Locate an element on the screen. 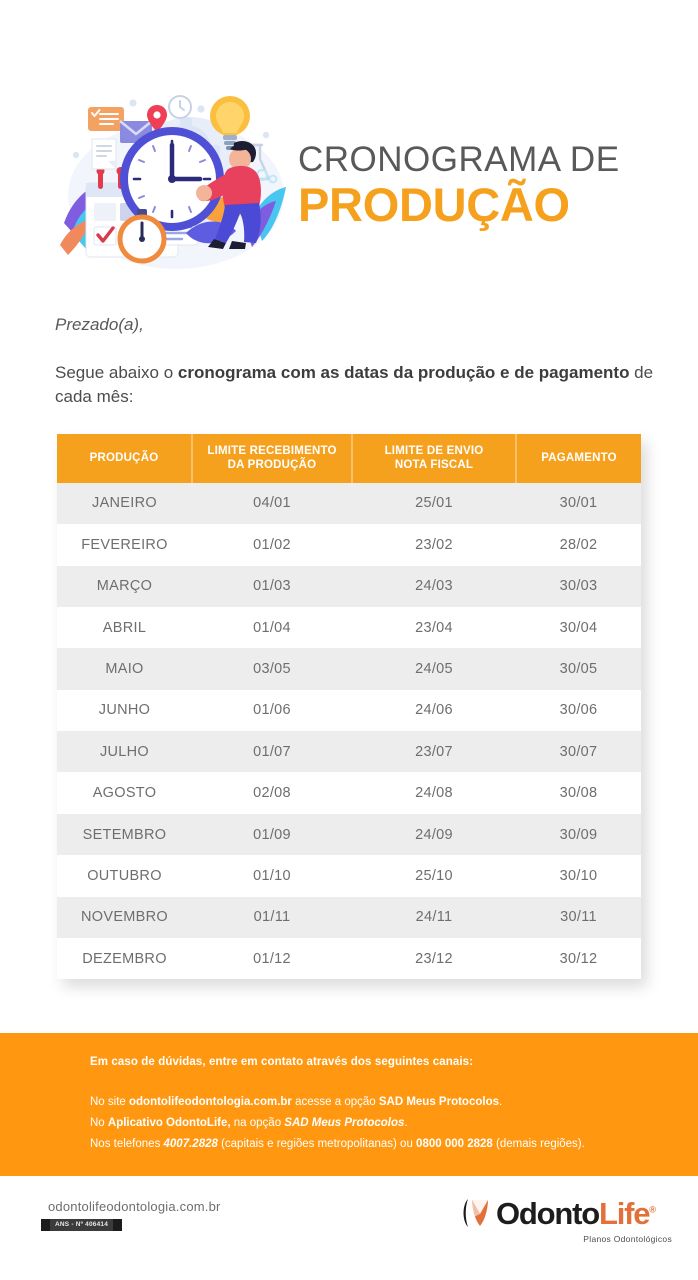 This screenshot has height=1280, width=698. table-cell-producao: FEVEREIRO is located at coordinates (124, 544).